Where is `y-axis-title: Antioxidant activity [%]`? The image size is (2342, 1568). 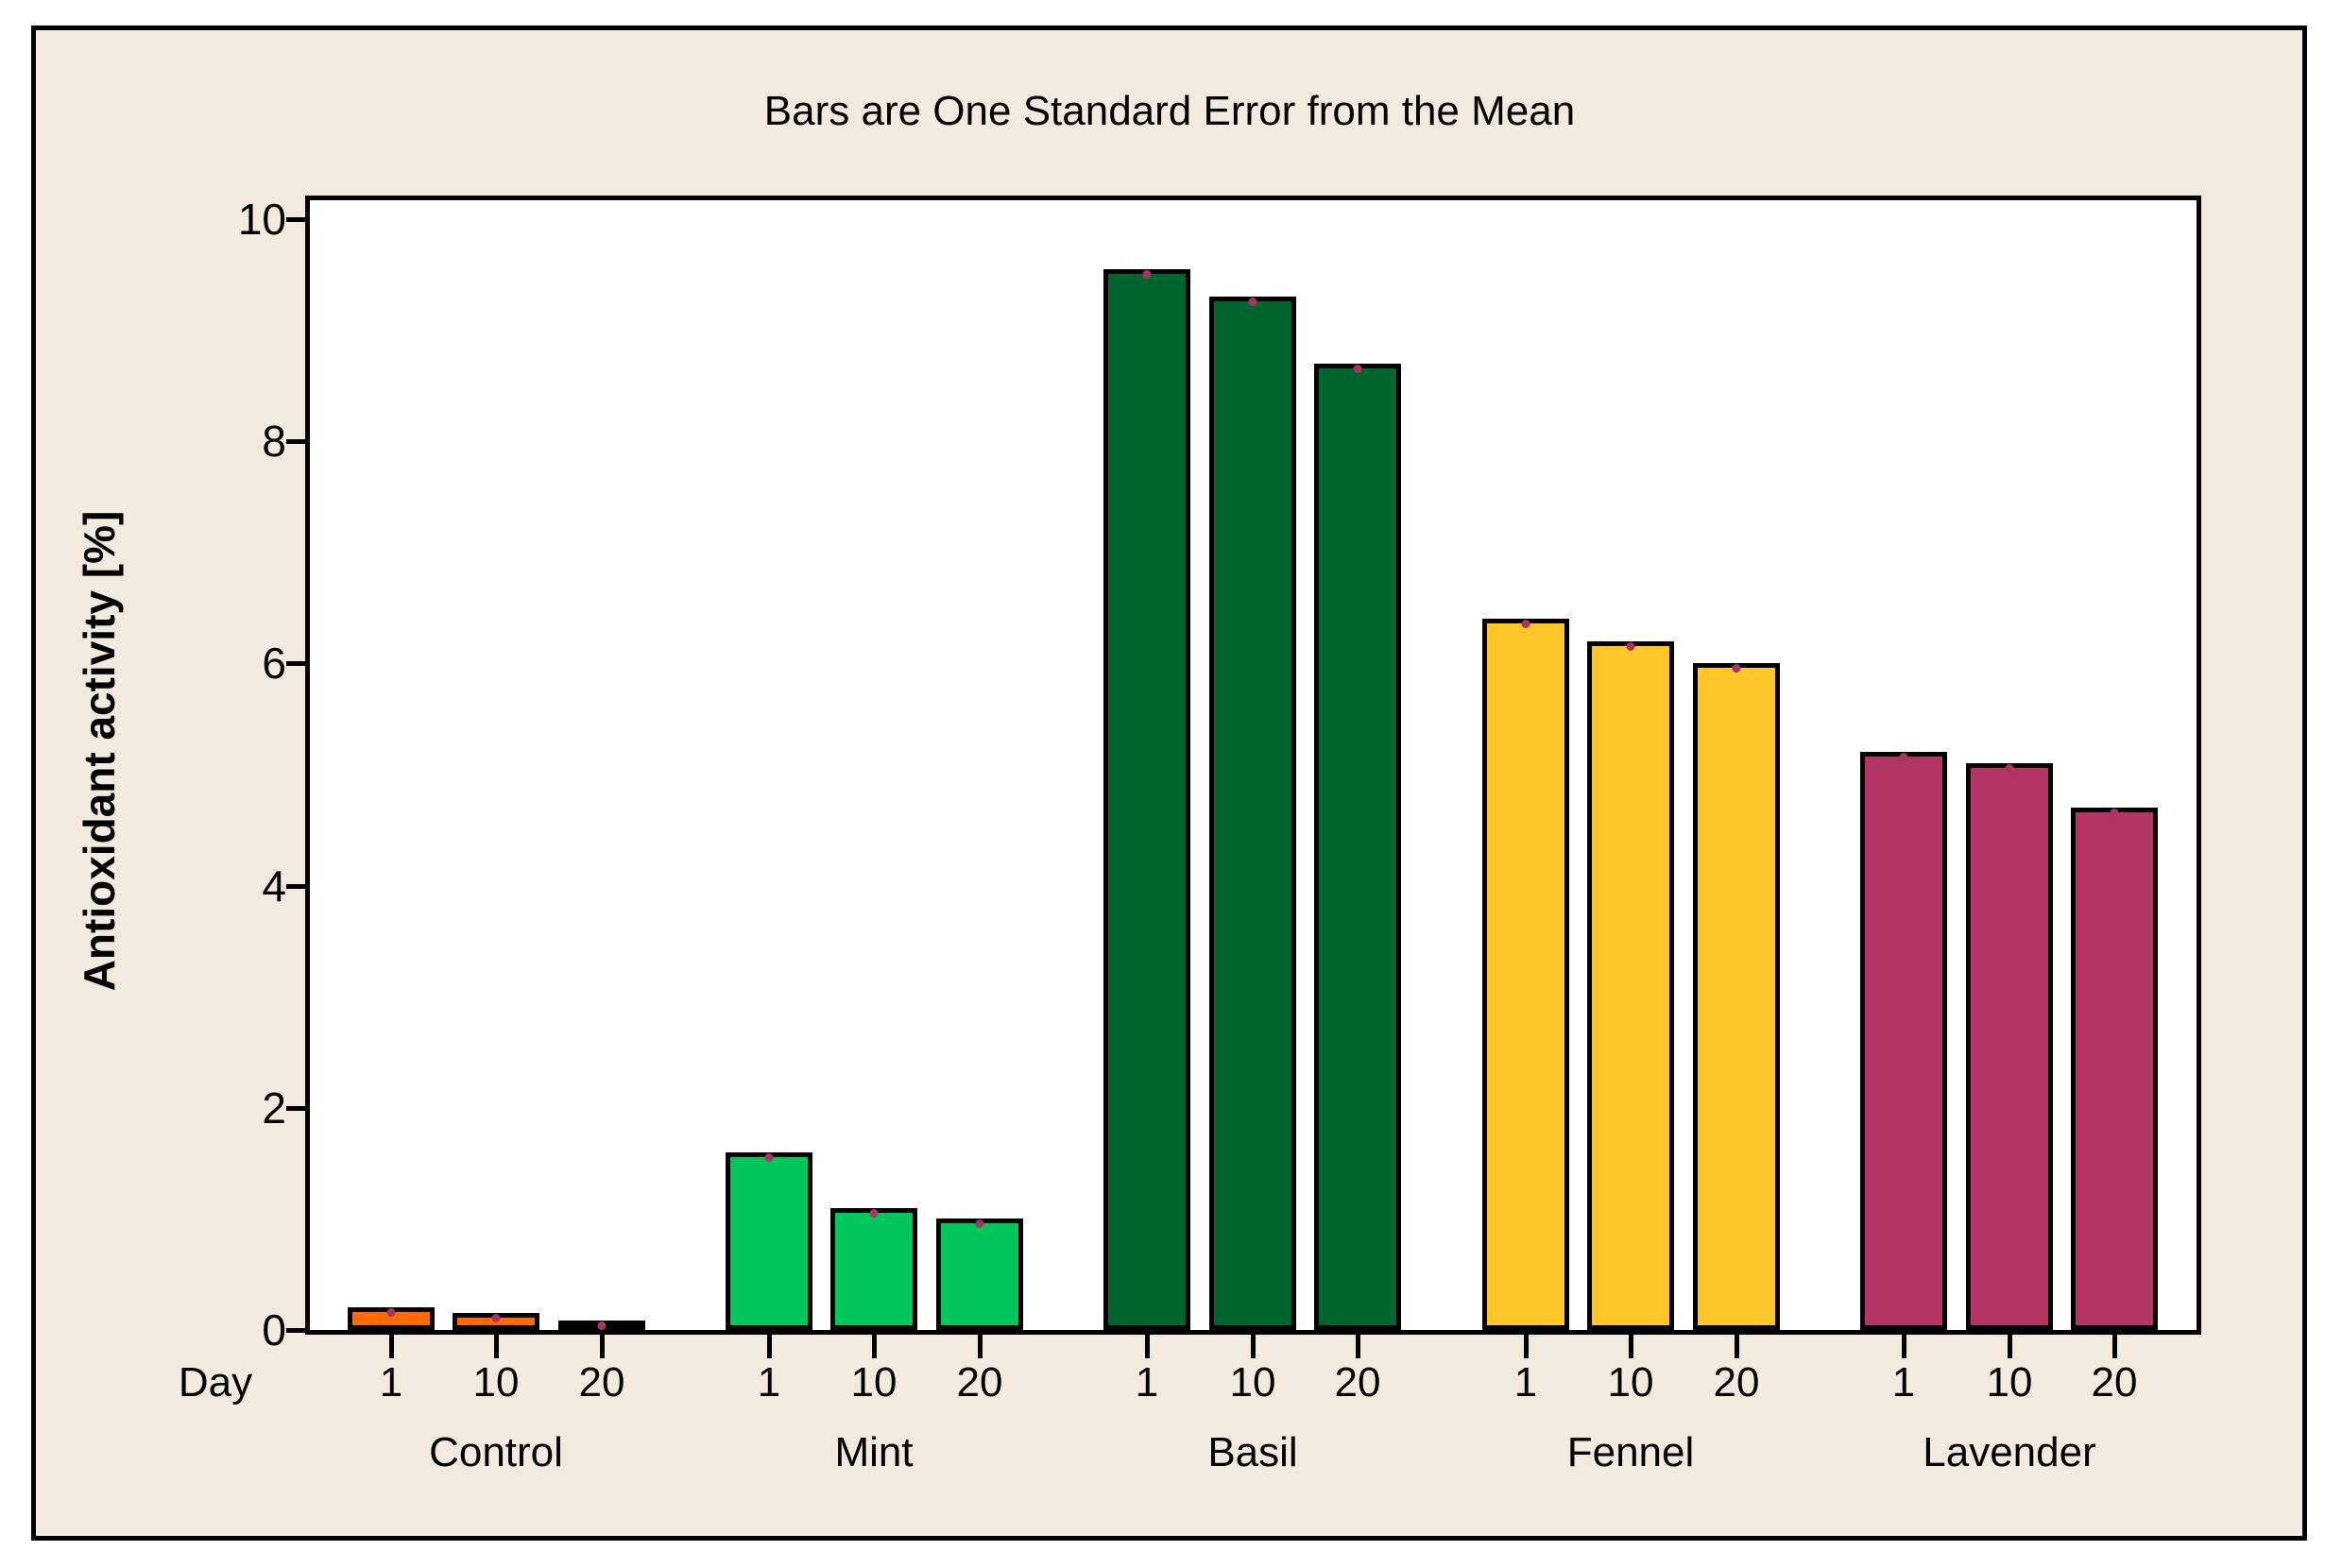 y-axis-title: Antioxidant activity [%] is located at coordinates (99, 751).